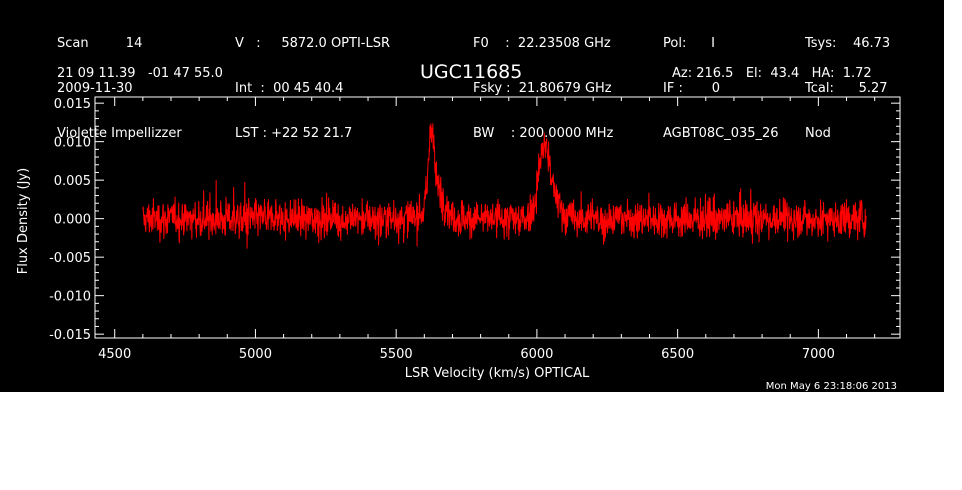 This screenshot has width=962, height=490. What do you see at coordinates (831, 386) in the screenshot?
I see `plot-timestamp: Mon May 6 23:18:06 2013` at bounding box center [831, 386].